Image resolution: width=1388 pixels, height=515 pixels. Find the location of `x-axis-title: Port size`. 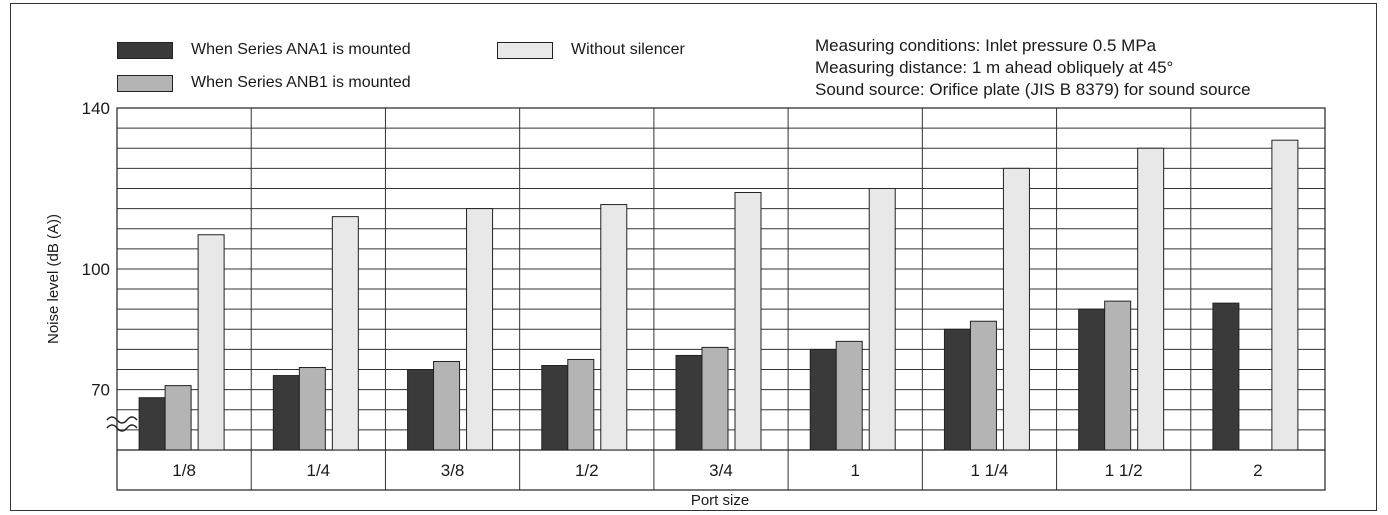

x-axis-title: Port size is located at coordinates (720, 500).